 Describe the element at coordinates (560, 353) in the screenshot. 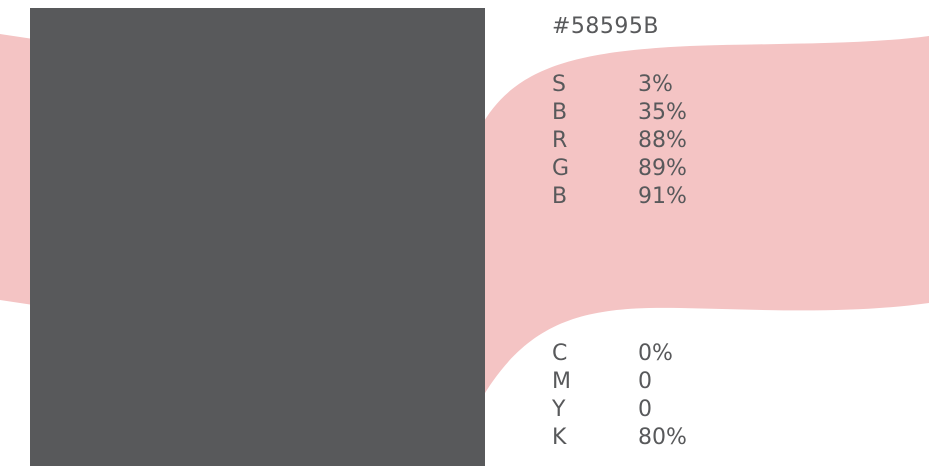

I see `value-key: C` at that location.